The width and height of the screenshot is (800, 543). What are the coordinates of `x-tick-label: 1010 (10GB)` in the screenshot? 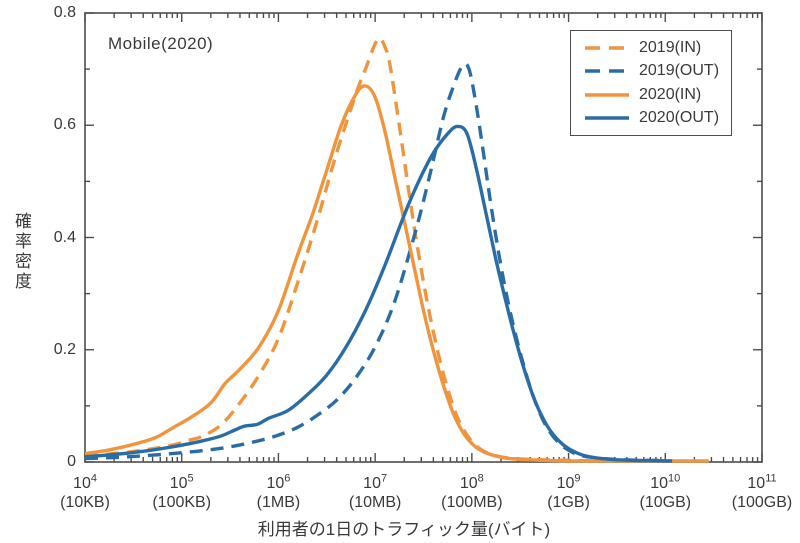 It's located at (665, 492).